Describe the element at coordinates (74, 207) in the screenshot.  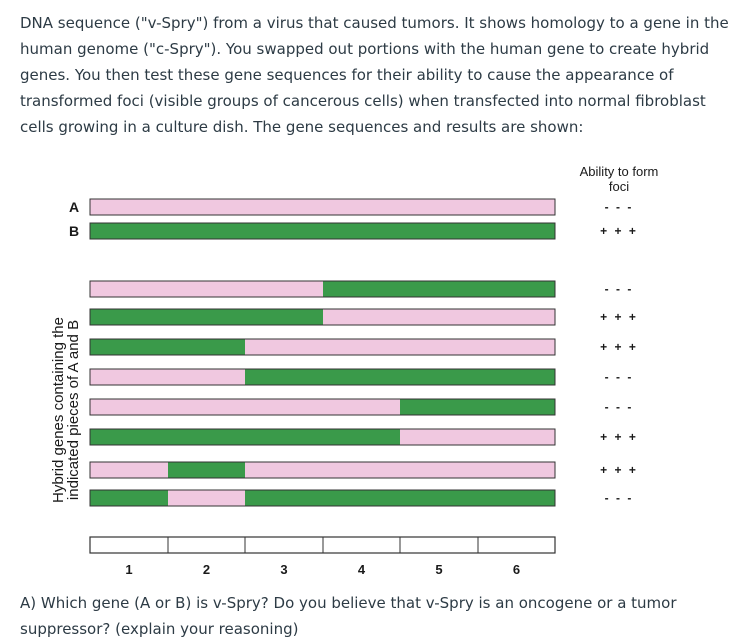
I see `row-label: A` at that location.